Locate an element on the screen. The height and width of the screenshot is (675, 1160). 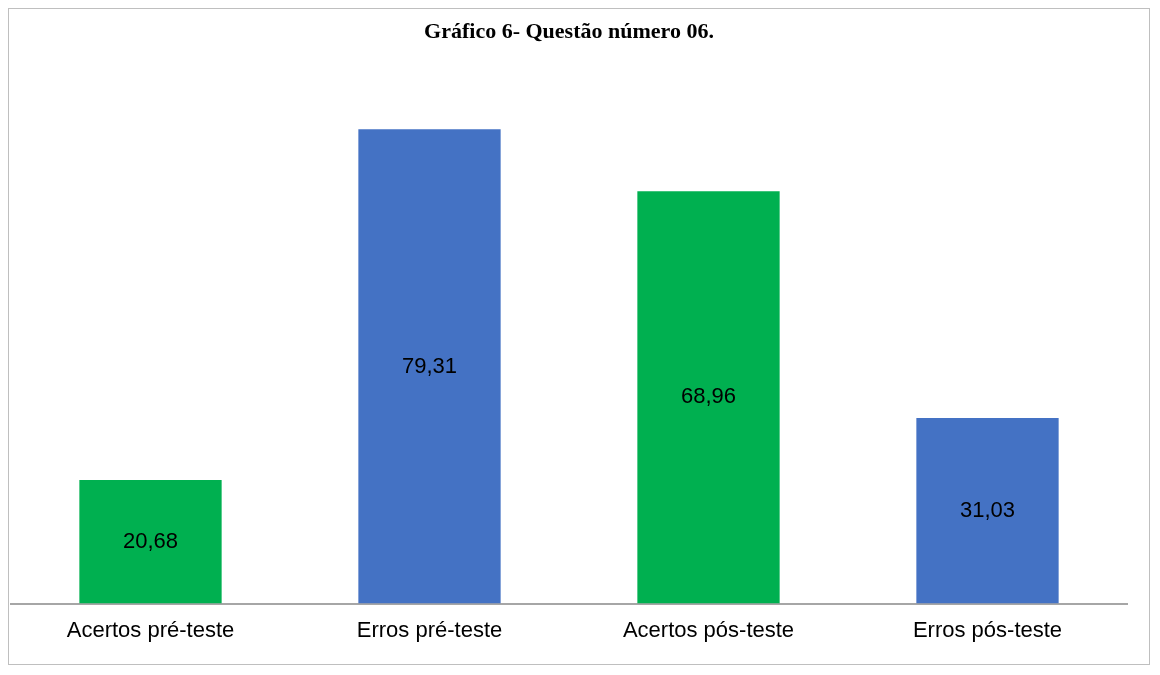
x-tick-label: Erros pós-teste is located at coordinates (987, 629).